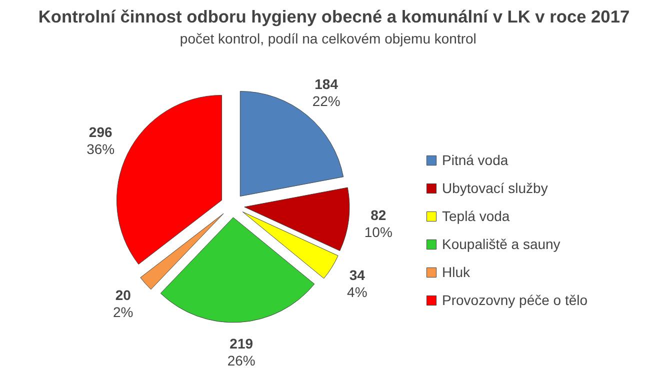 This screenshot has width=667, height=378. Describe the element at coordinates (475, 160) in the screenshot. I see `legend-label: Pitná voda` at that location.